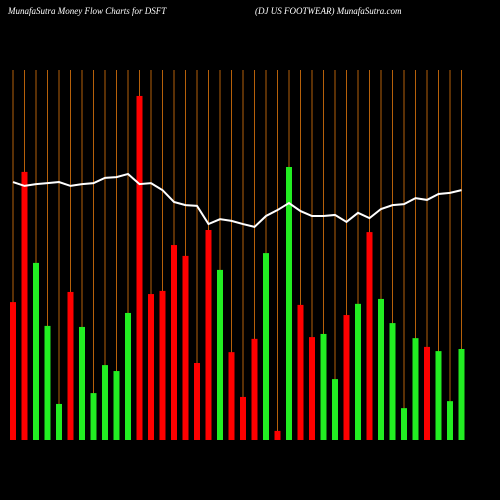 This screenshot has width=500, height=500. Describe the element at coordinates (328, 11) in the screenshot. I see `chart-subtitle: (DJ US FOOTWEAR) MunafaSutra.com` at that location.